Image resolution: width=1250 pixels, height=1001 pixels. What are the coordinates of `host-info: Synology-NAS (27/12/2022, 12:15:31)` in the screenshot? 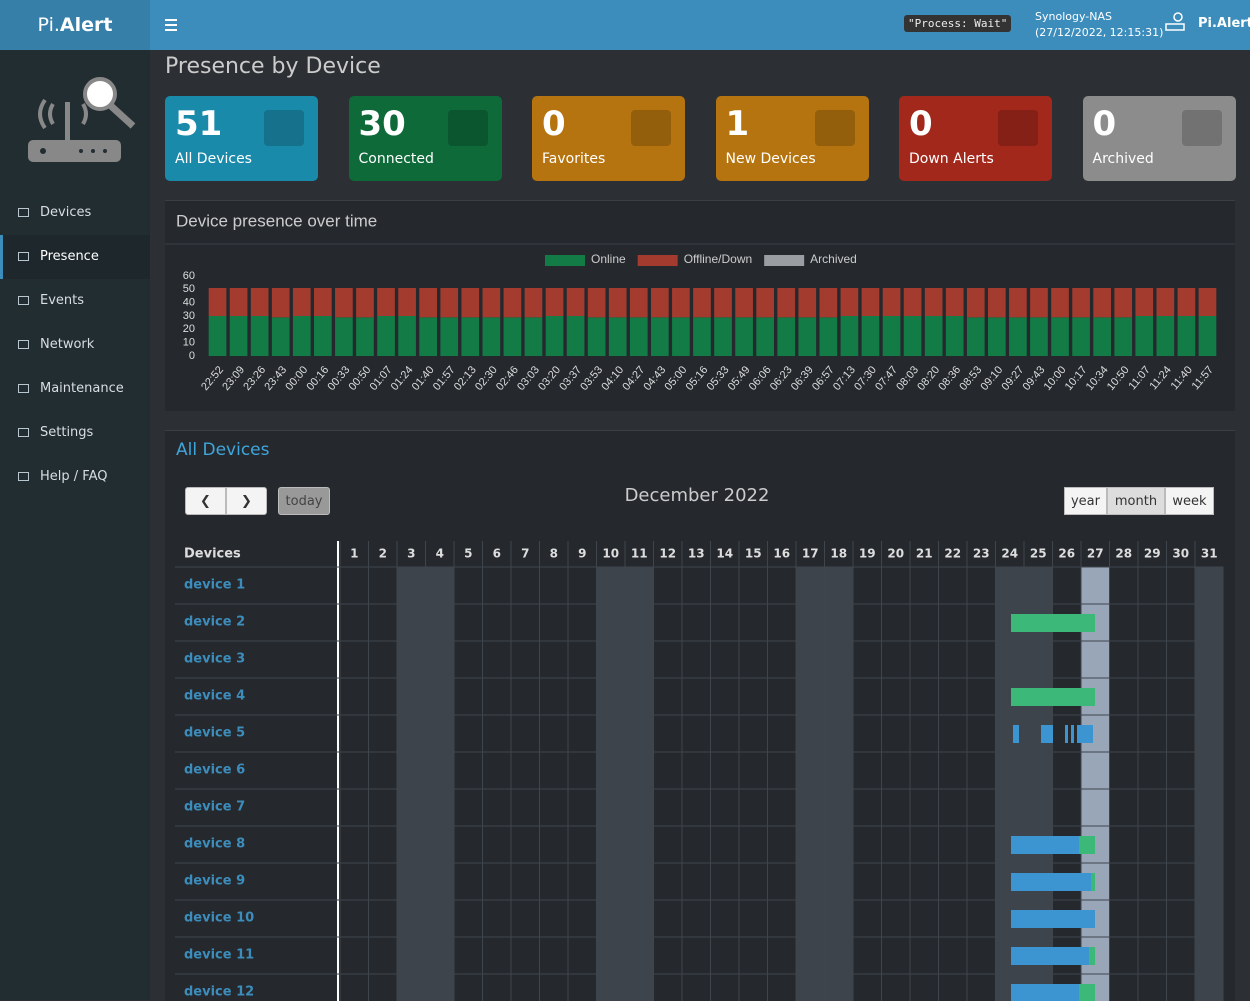 It's located at (1099, 25).